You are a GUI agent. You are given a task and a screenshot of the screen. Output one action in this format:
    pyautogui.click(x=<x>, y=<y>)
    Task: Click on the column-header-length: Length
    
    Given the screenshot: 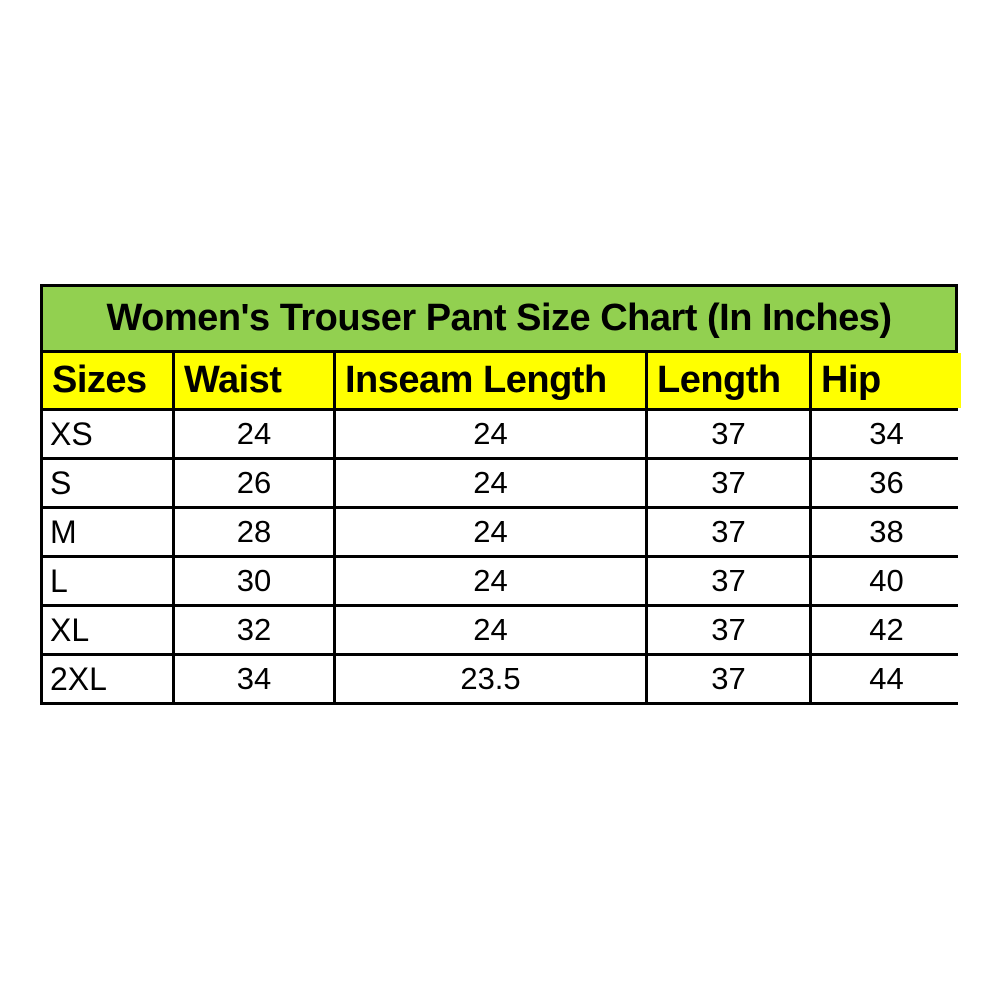 What is the action you would take?
    pyautogui.click(x=728, y=380)
    